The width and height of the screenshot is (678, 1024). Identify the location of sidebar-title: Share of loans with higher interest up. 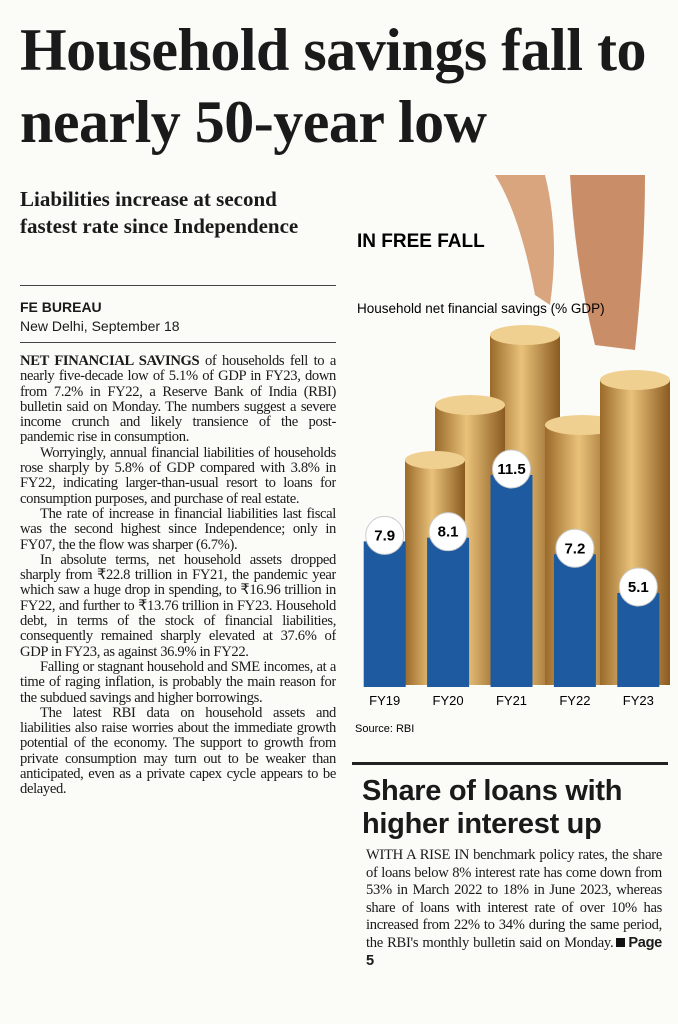
(492, 807).